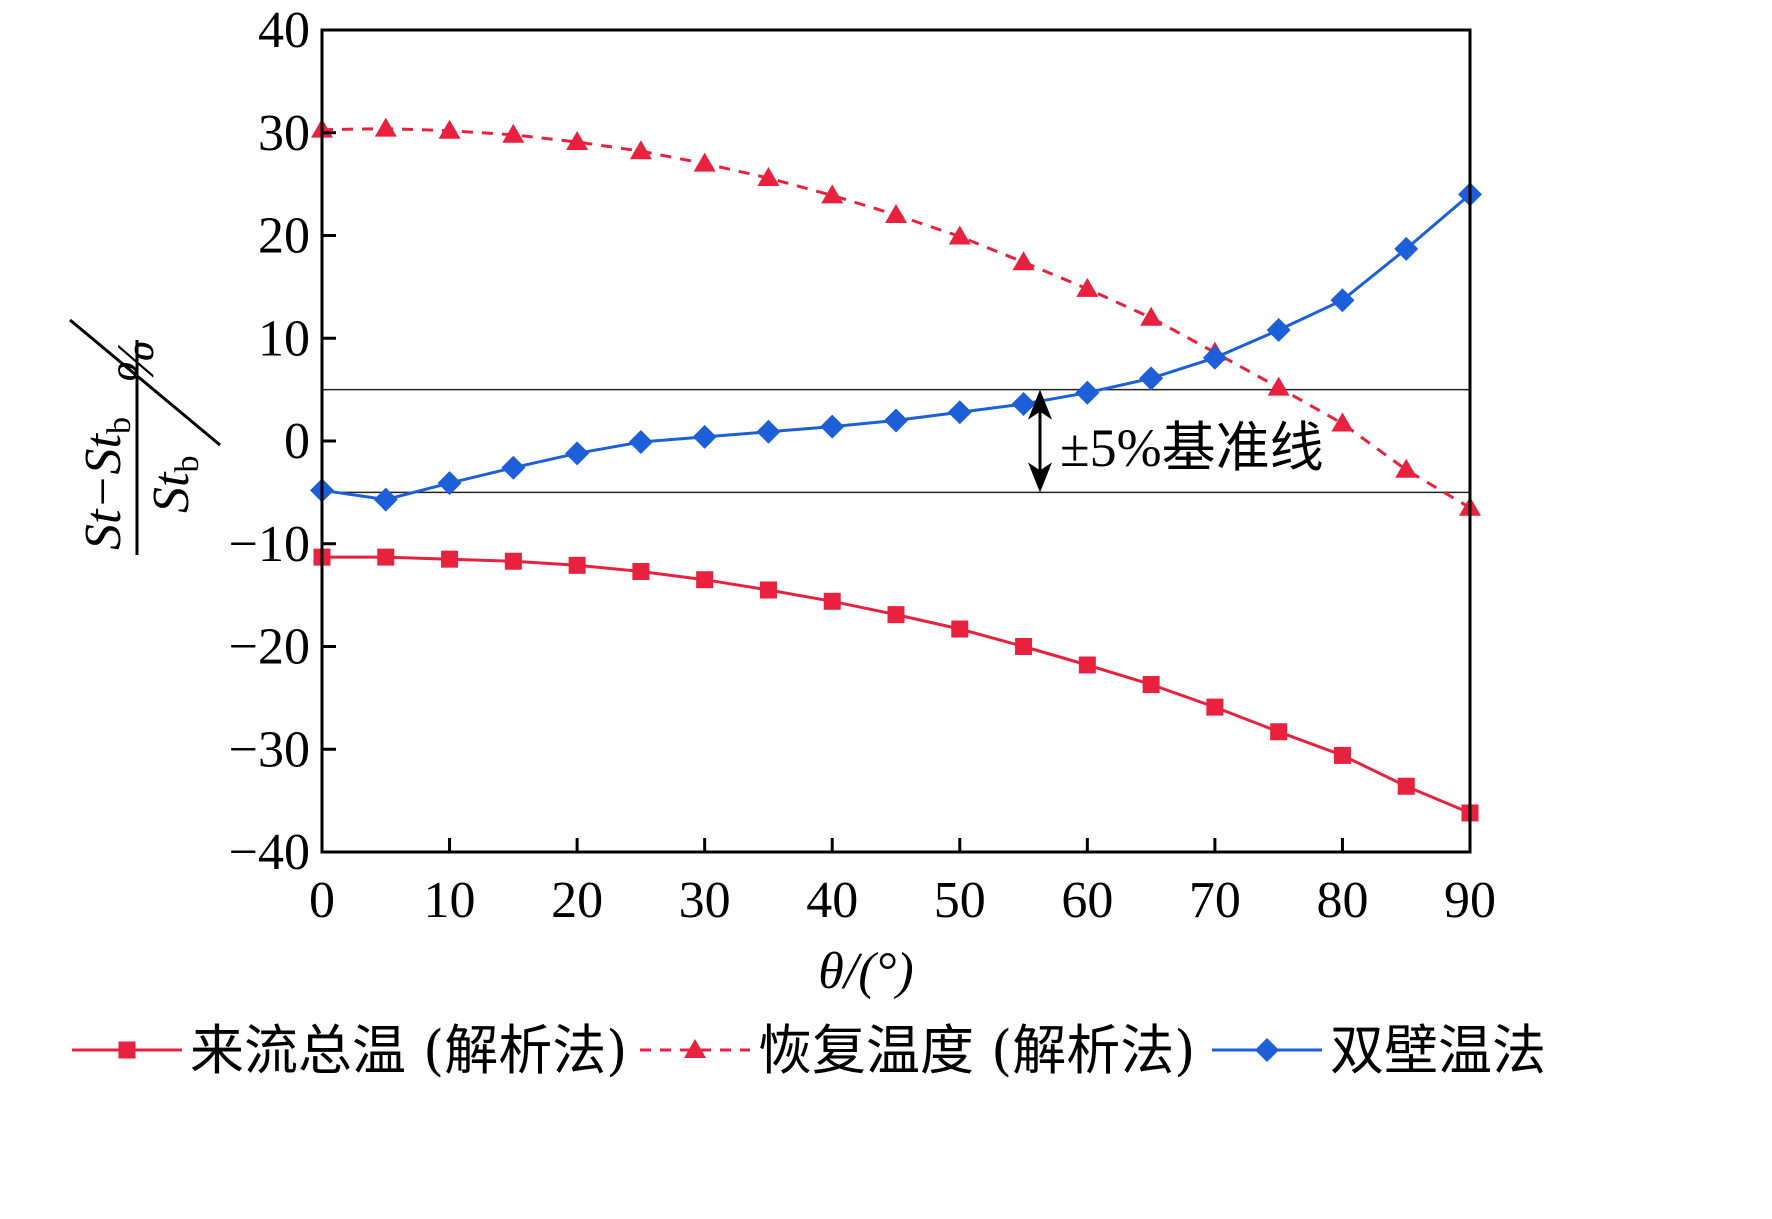  Describe the element at coordinates (1215, 900) in the screenshot. I see `x-tick-label: 70` at that location.